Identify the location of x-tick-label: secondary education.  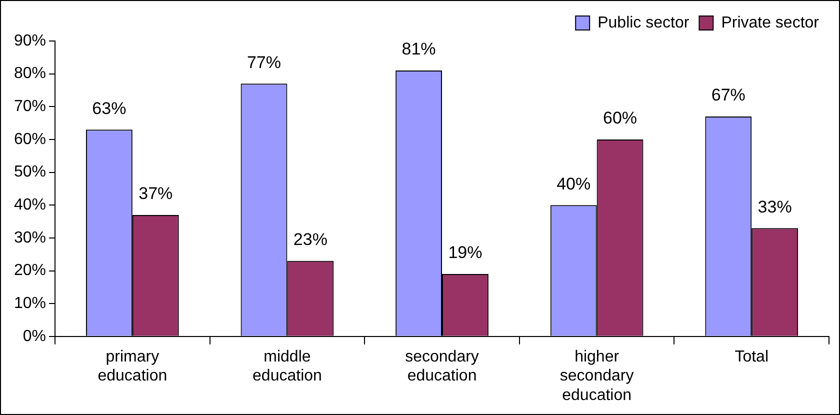
(442, 366).